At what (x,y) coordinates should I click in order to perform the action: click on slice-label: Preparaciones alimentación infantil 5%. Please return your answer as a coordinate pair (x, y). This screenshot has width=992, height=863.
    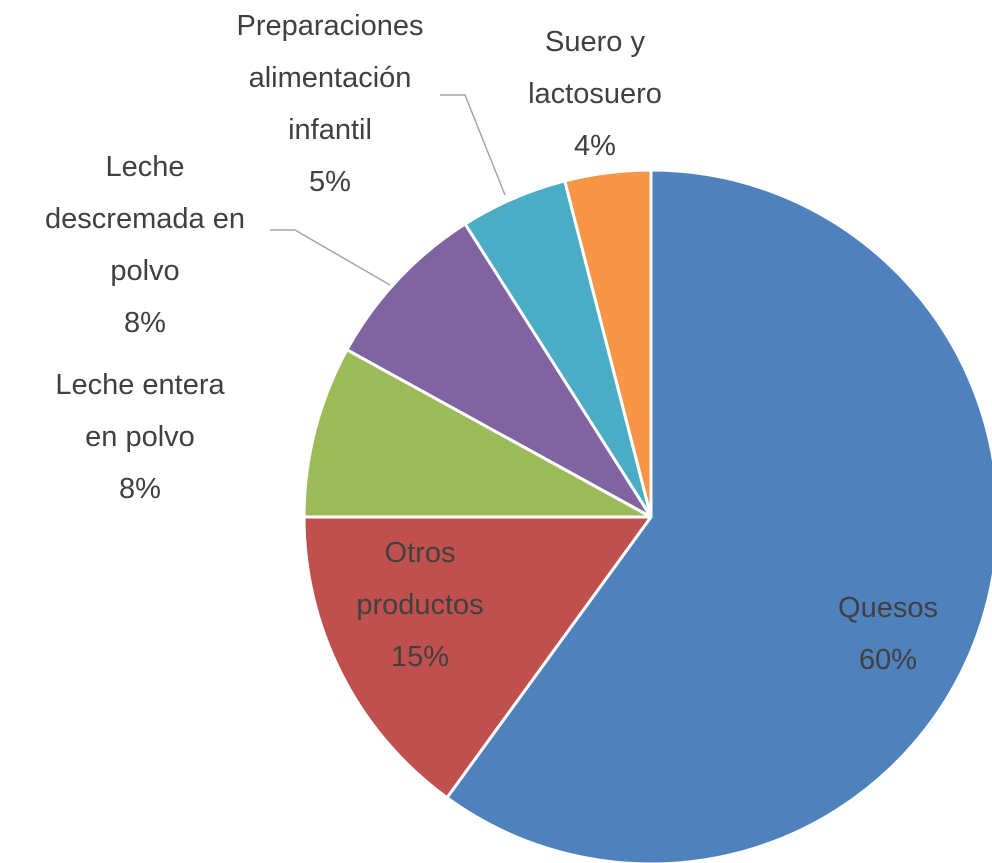
    Looking at the image, I should click on (330, 104).